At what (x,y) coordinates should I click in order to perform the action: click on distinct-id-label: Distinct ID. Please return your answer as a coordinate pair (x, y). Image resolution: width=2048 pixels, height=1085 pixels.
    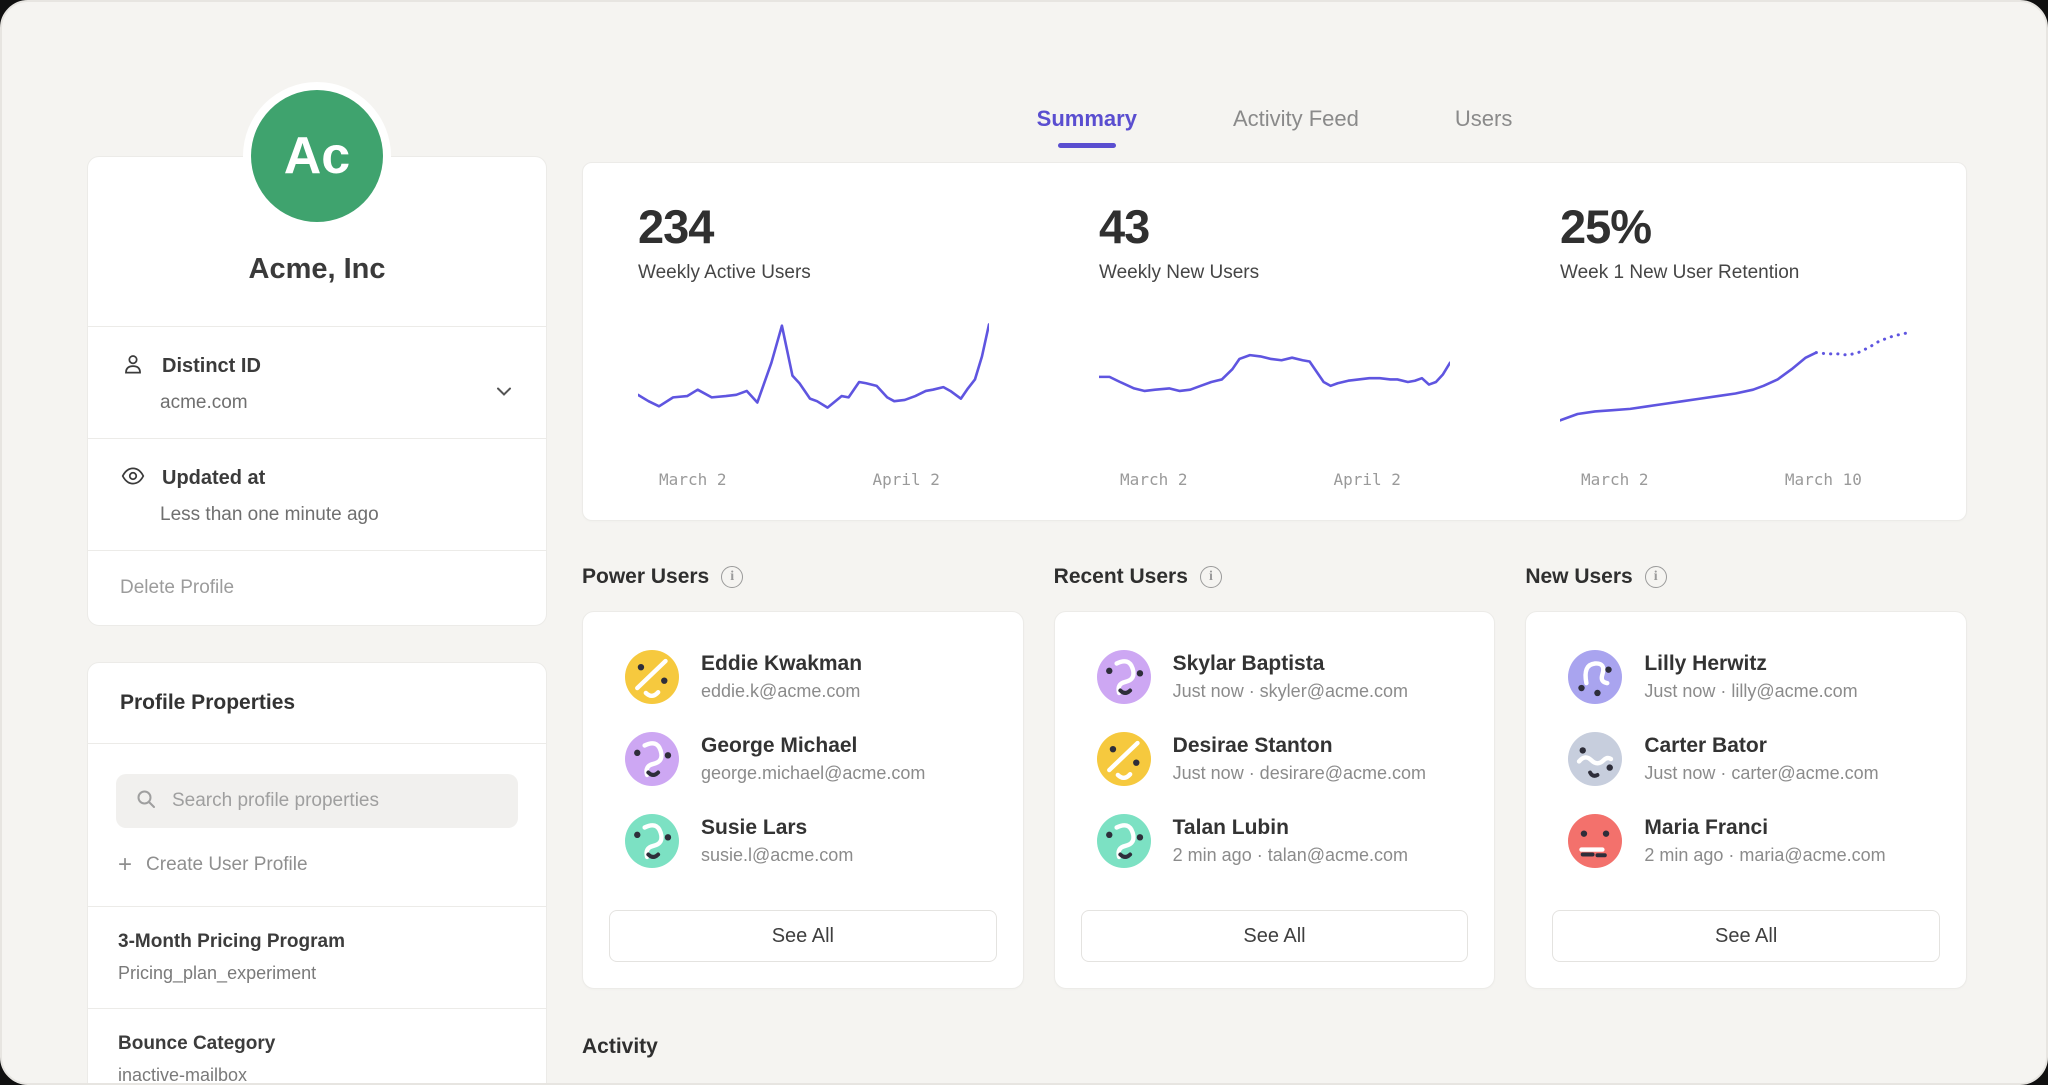
    Looking at the image, I should click on (211, 366).